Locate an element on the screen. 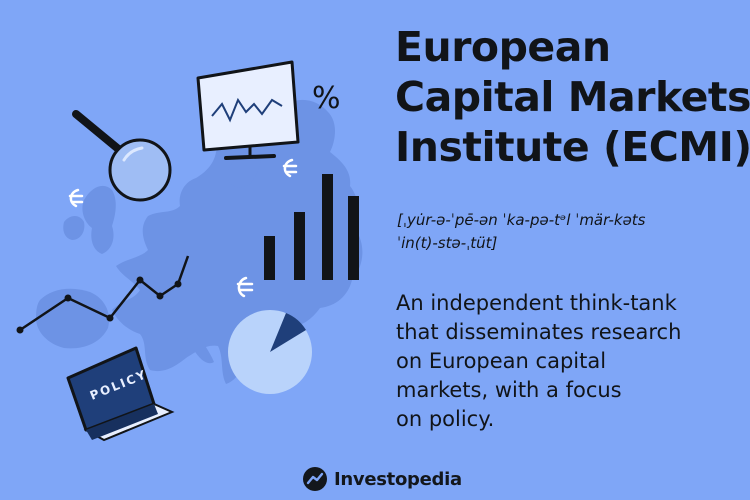 The height and width of the screenshot is (500, 750). title-line: Capital Markets is located at coordinates (572, 97).